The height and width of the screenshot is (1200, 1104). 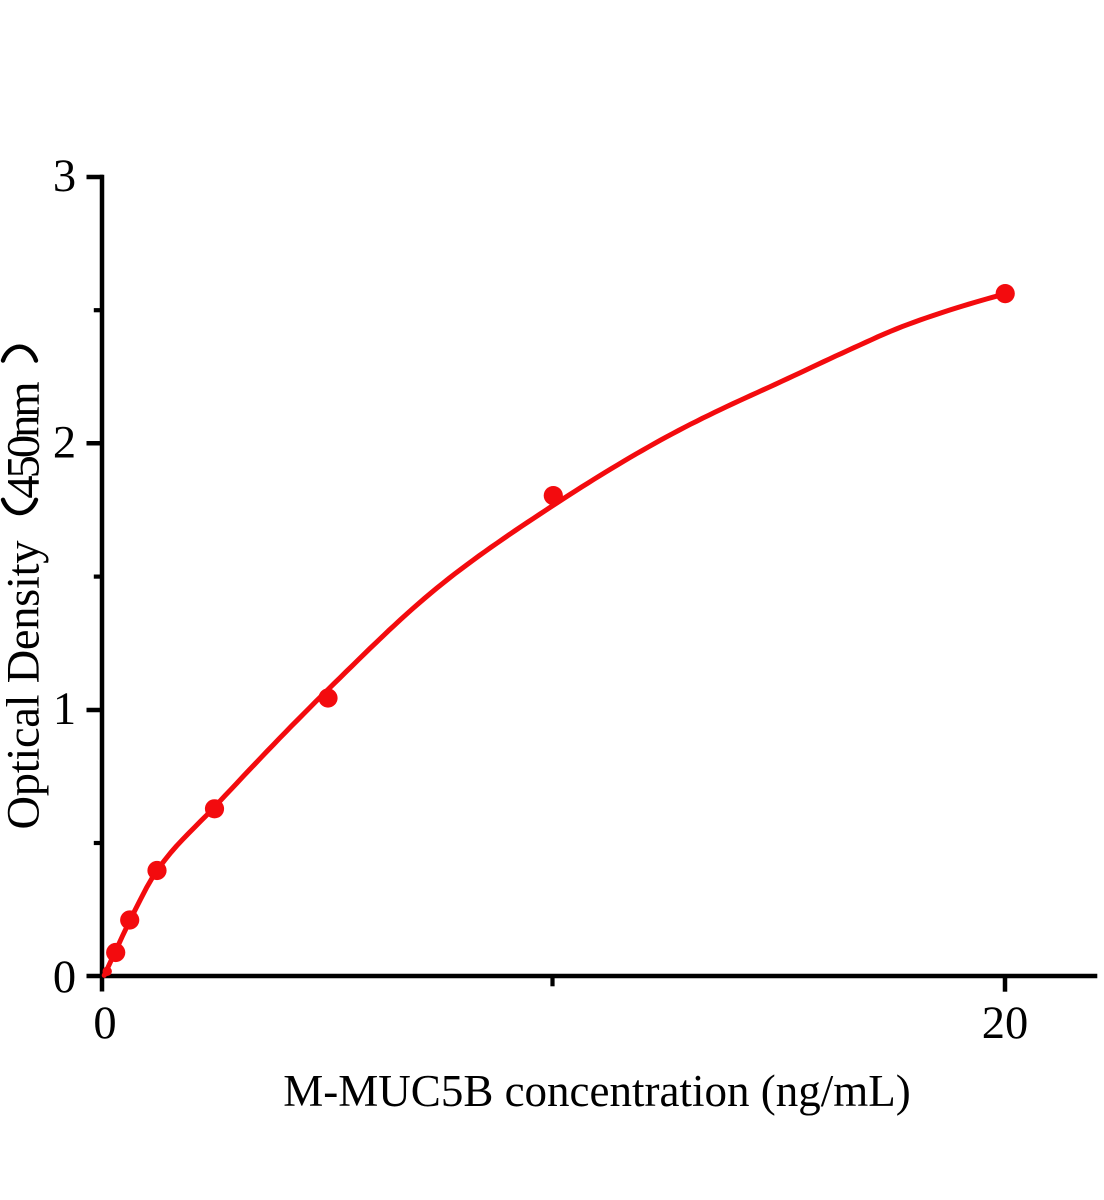 I want to click on svg-text: Optical Density, so click(x=25, y=685).